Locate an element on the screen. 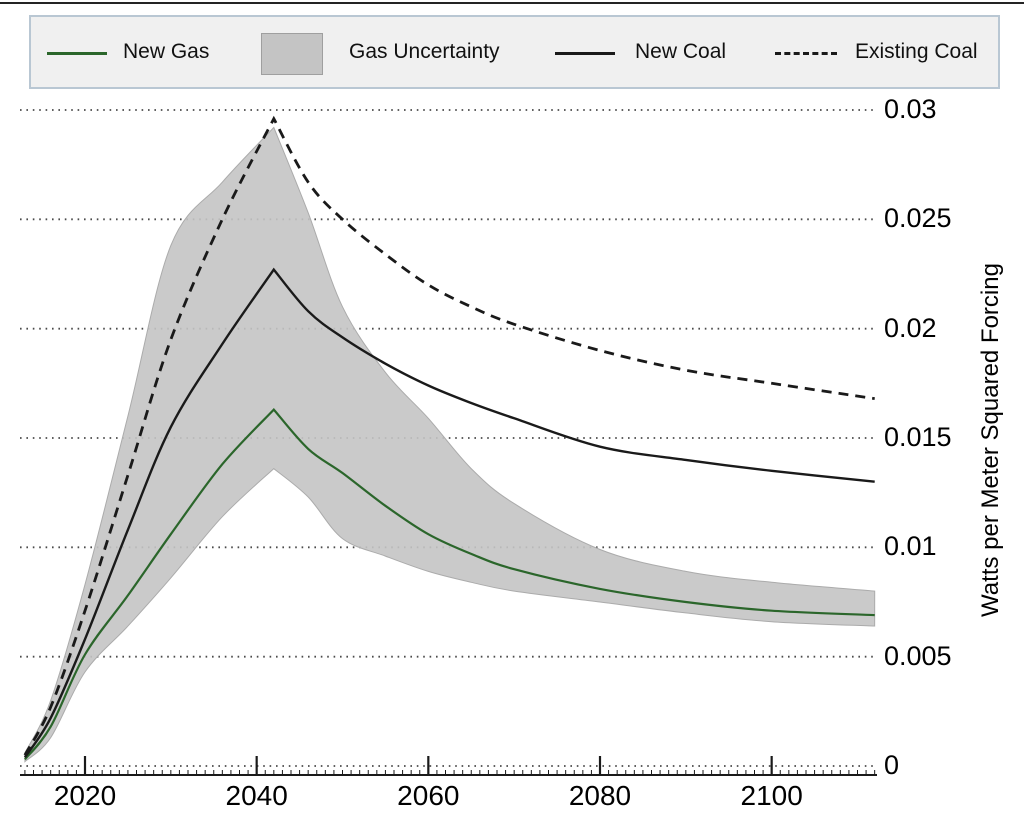  y-tick-label: 0.005 is located at coordinates (918, 655).